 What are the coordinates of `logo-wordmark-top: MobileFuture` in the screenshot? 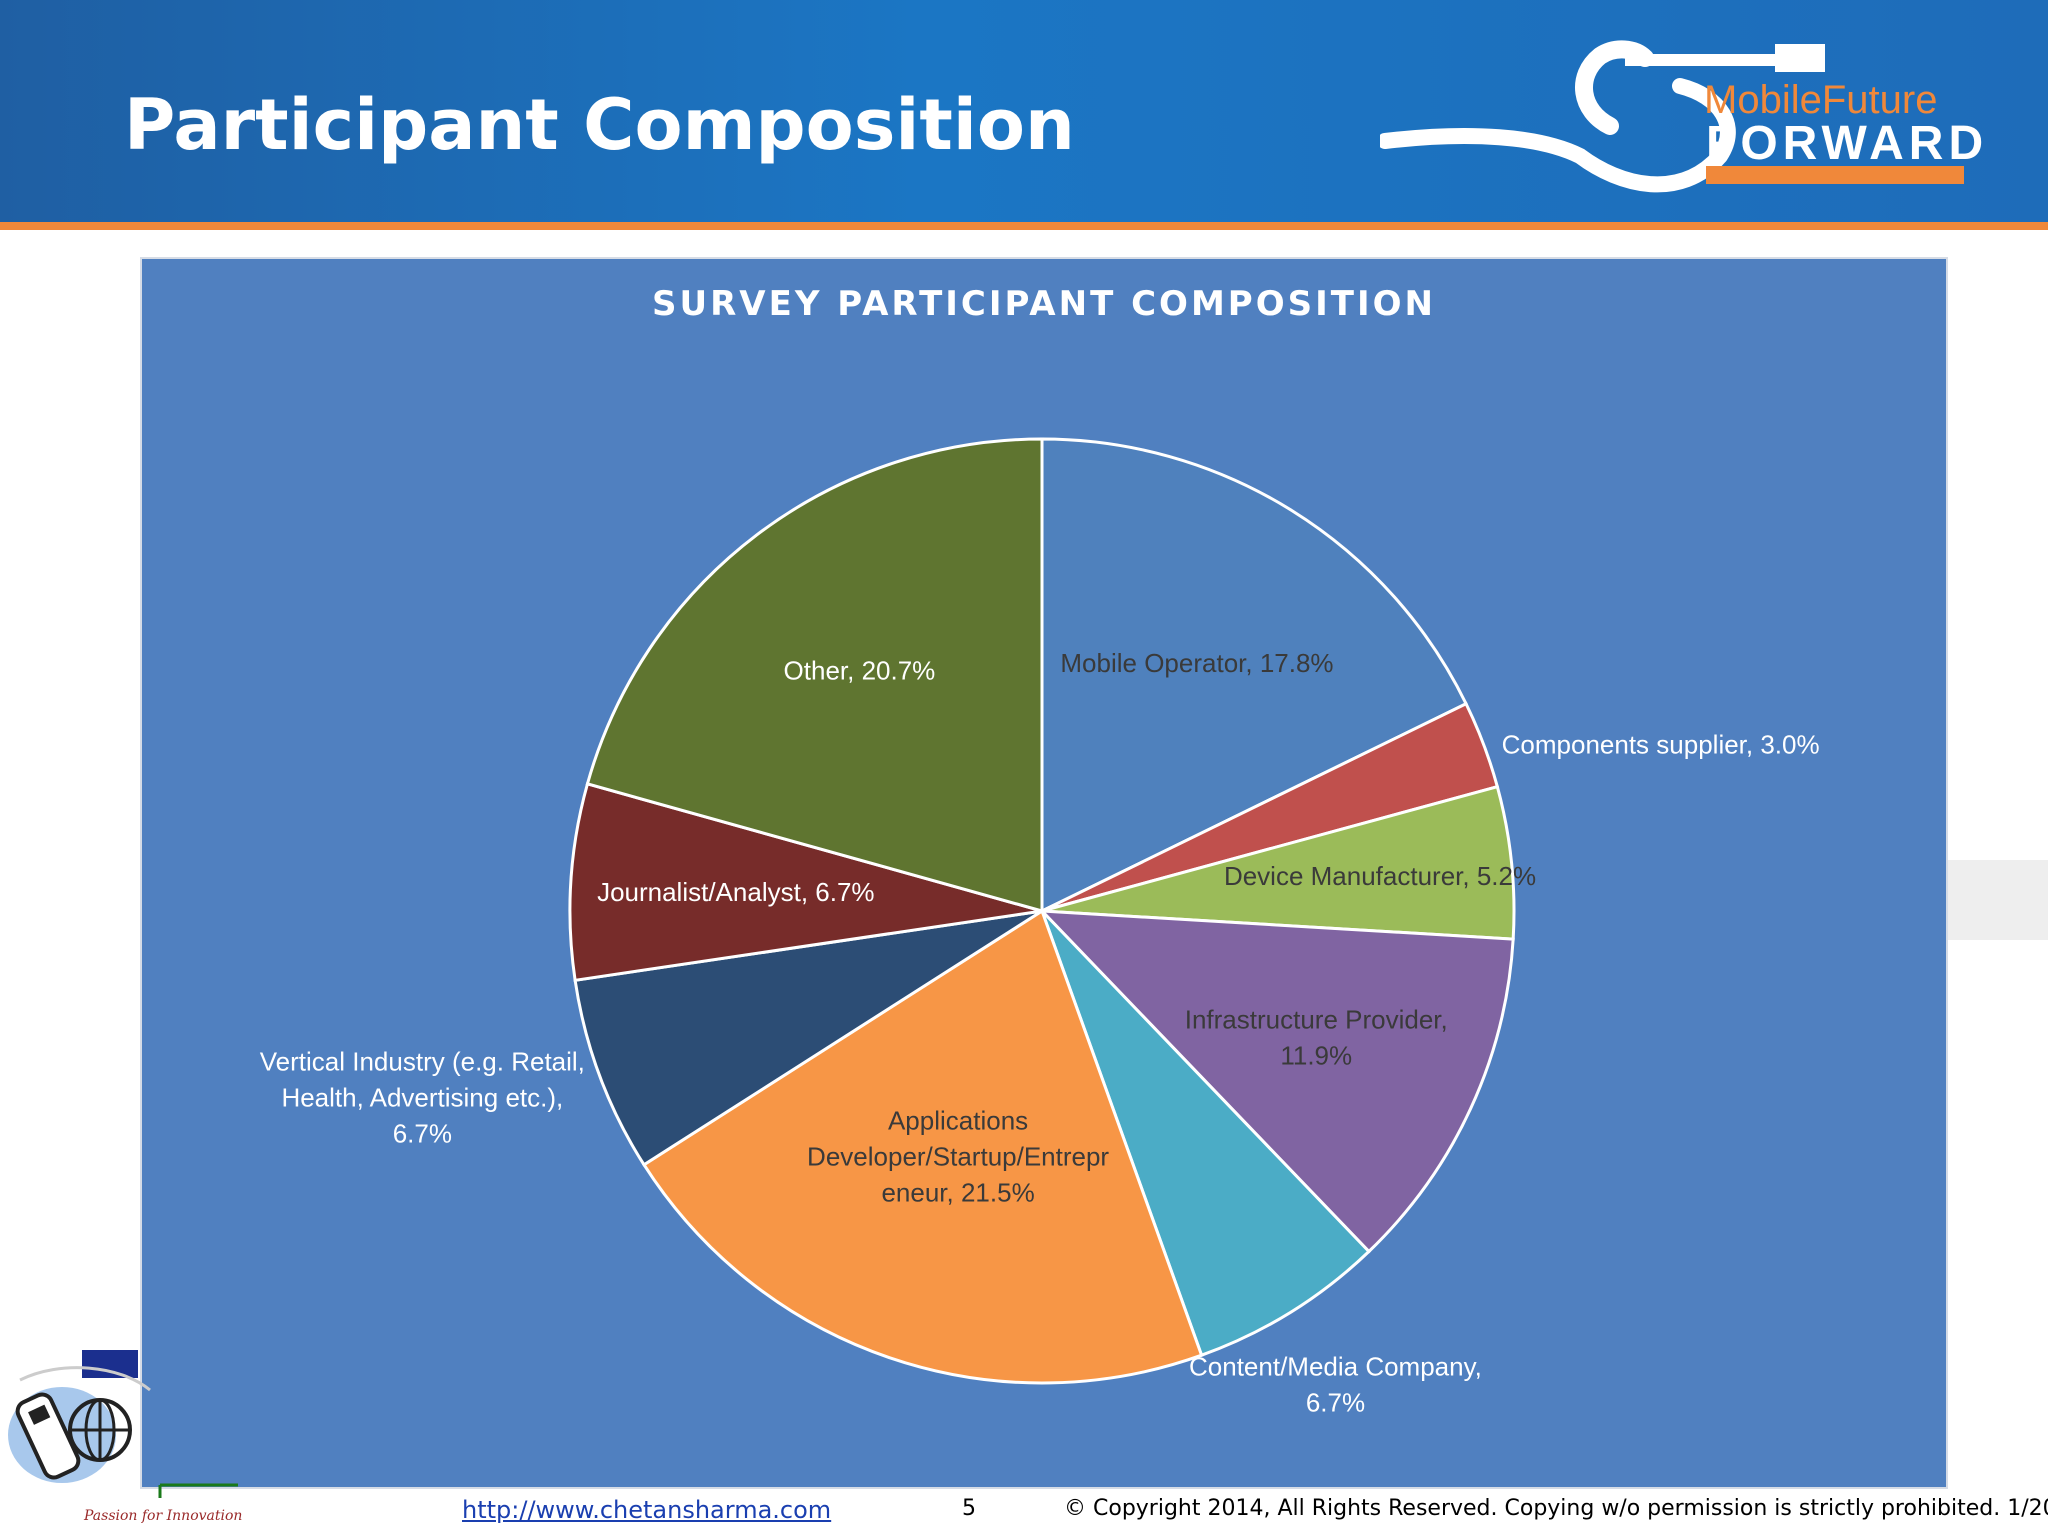 It's located at (1821, 100).